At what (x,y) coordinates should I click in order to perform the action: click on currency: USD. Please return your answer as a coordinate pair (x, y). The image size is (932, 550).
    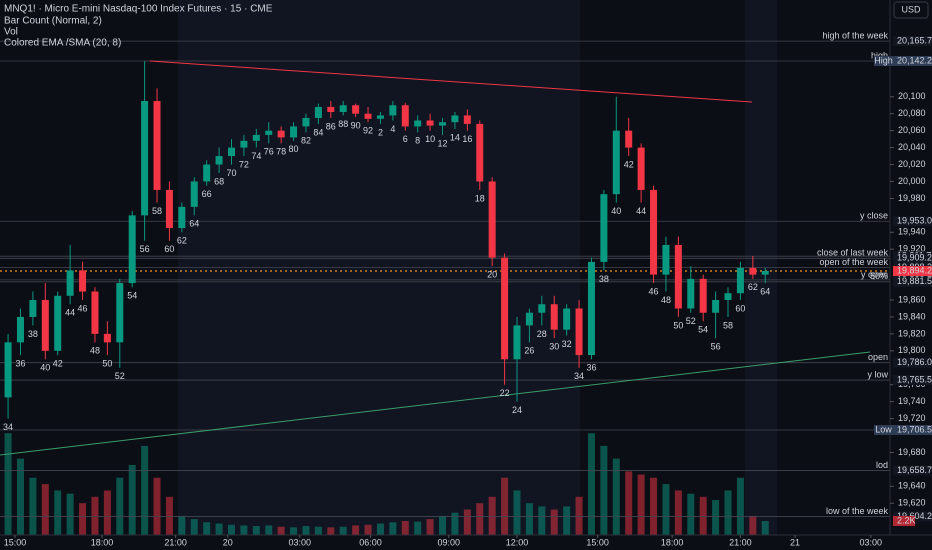
    Looking at the image, I should click on (911, 9).